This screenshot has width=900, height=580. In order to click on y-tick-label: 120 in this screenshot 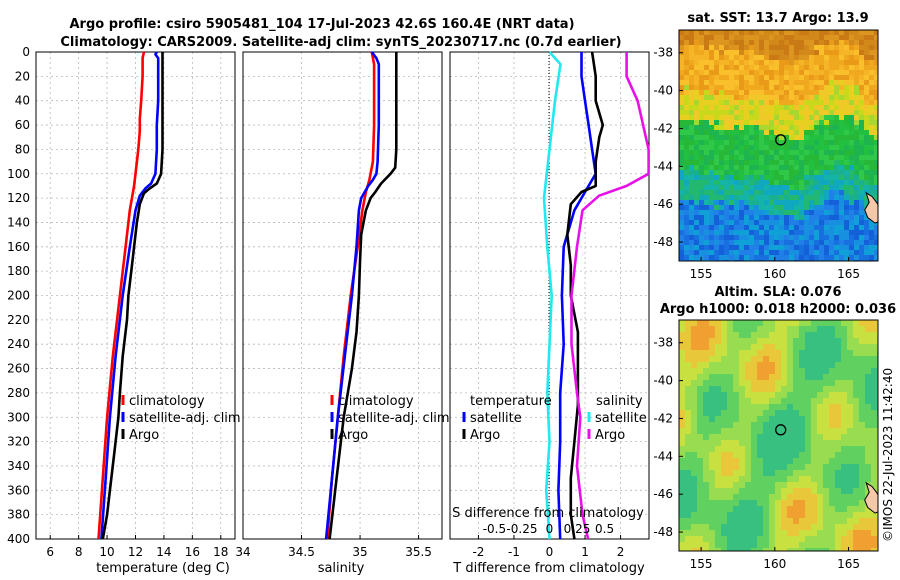, I will do `click(18, 198)`.